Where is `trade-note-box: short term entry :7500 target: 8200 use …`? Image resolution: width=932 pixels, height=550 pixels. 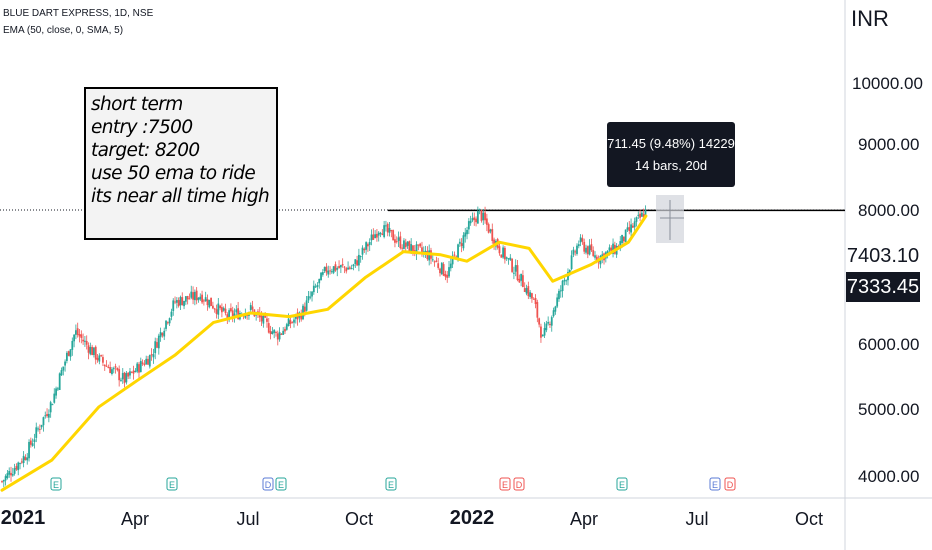
trade-note-box: short term entry :7500 target: 8200 use … is located at coordinates (181, 163).